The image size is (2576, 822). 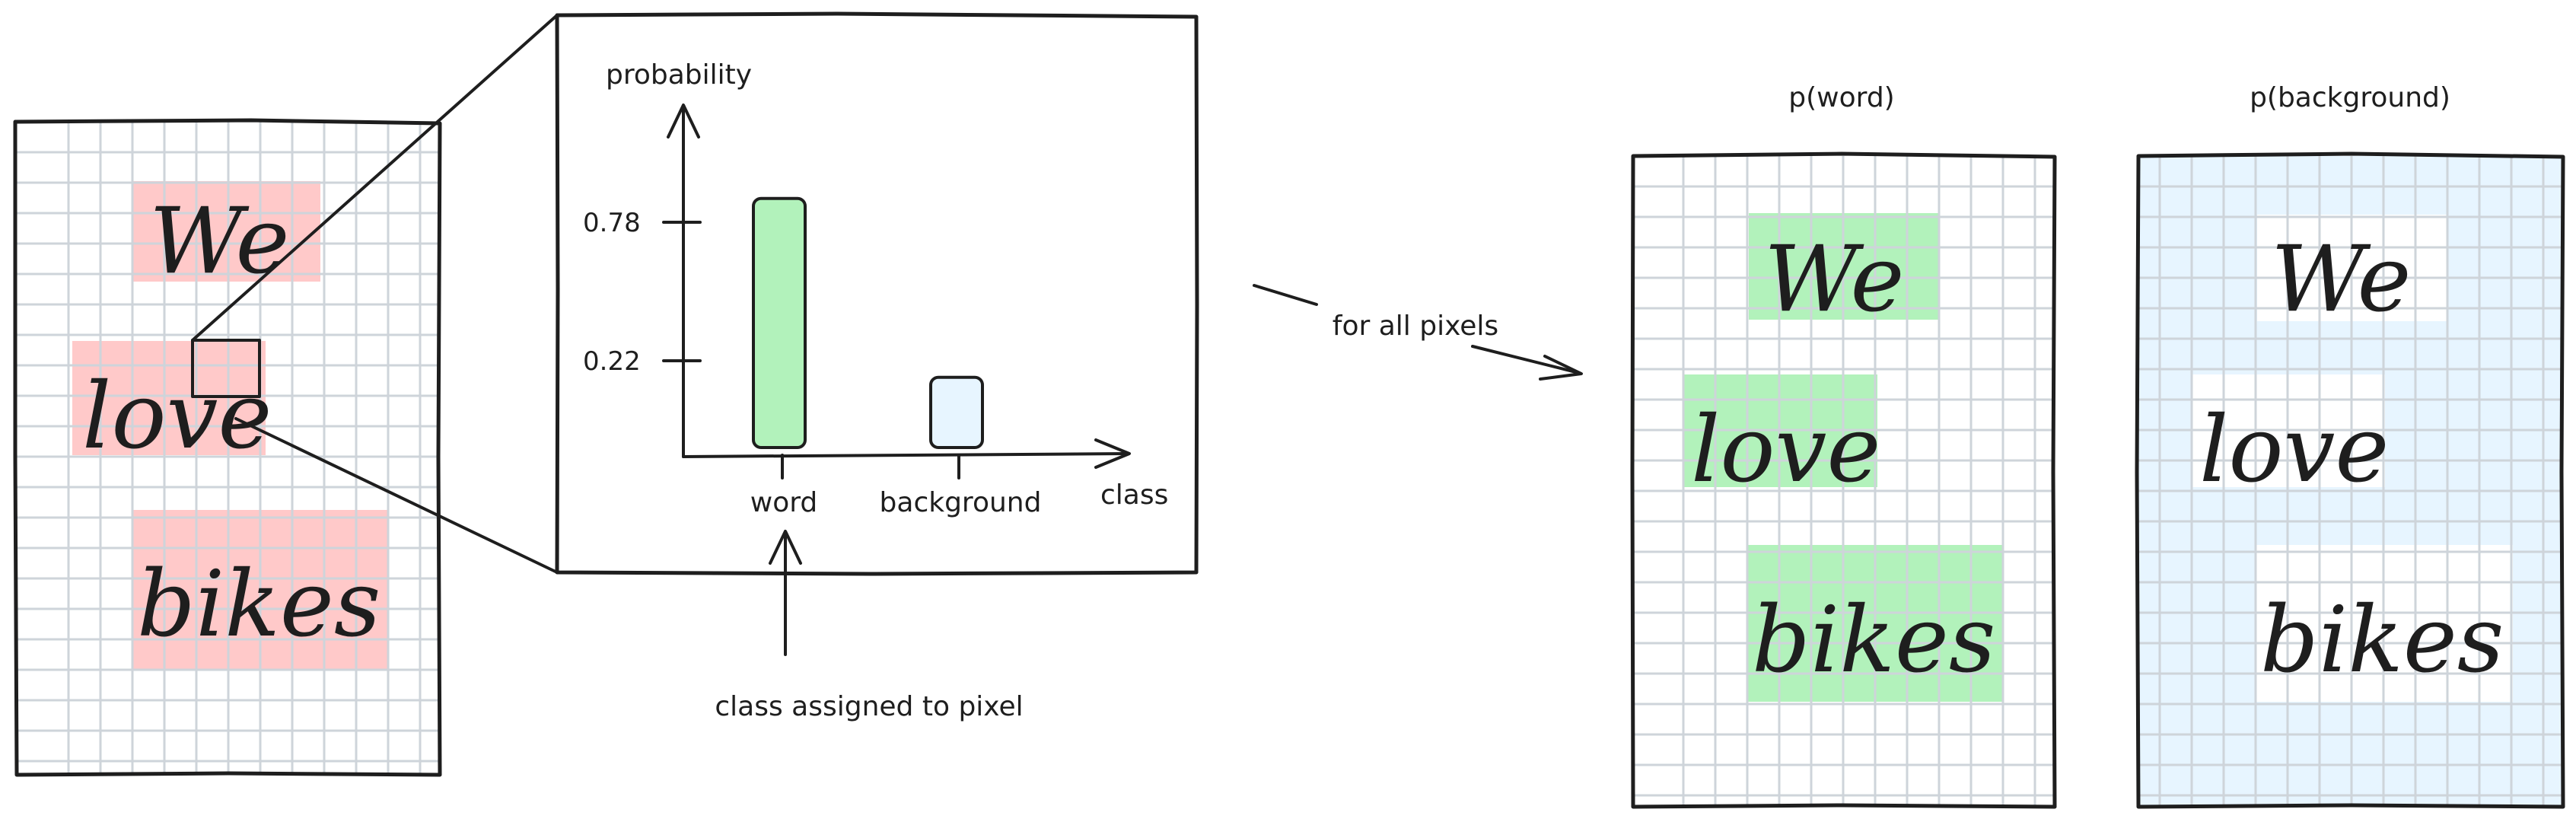 I want to click on background-map-grid, so click(x=2350, y=481).